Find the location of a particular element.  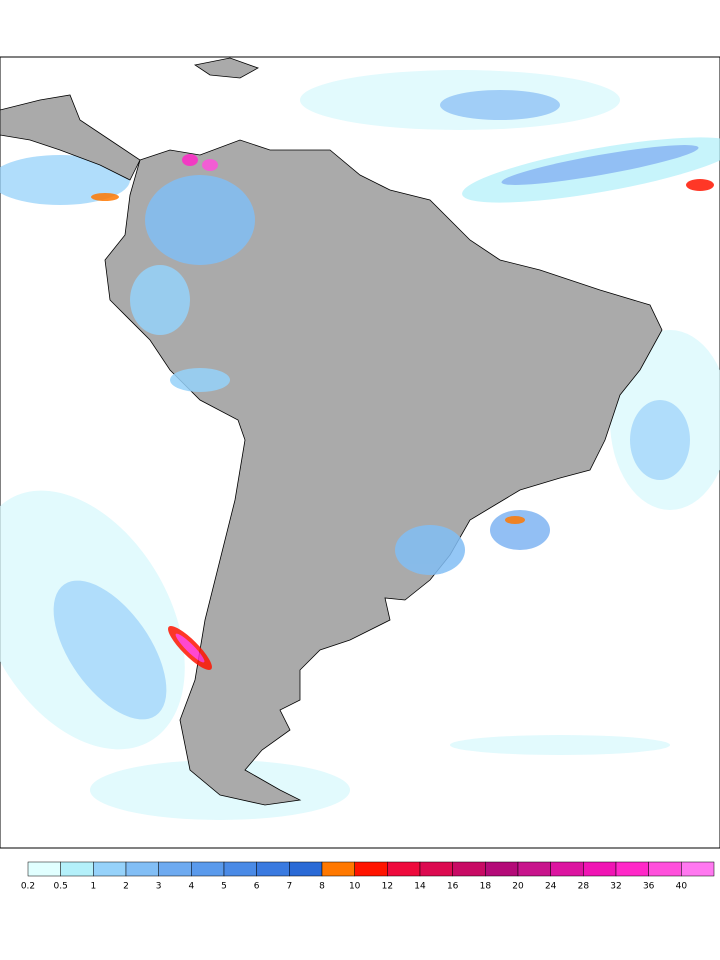

central-america is located at coordinates (70, 137).